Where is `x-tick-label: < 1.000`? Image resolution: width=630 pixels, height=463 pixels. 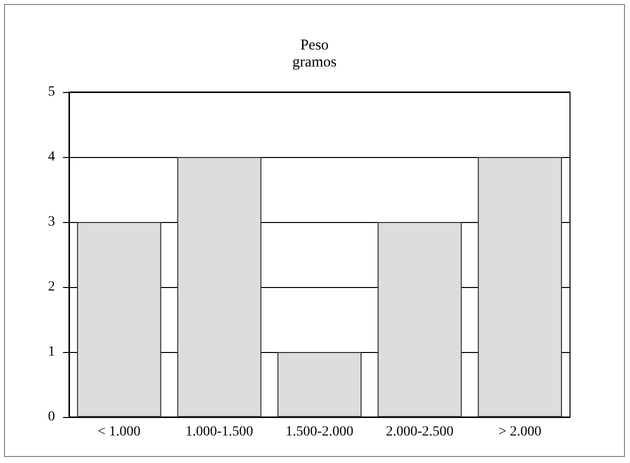
x-tick-label: < 1.000 is located at coordinates (119, 432).